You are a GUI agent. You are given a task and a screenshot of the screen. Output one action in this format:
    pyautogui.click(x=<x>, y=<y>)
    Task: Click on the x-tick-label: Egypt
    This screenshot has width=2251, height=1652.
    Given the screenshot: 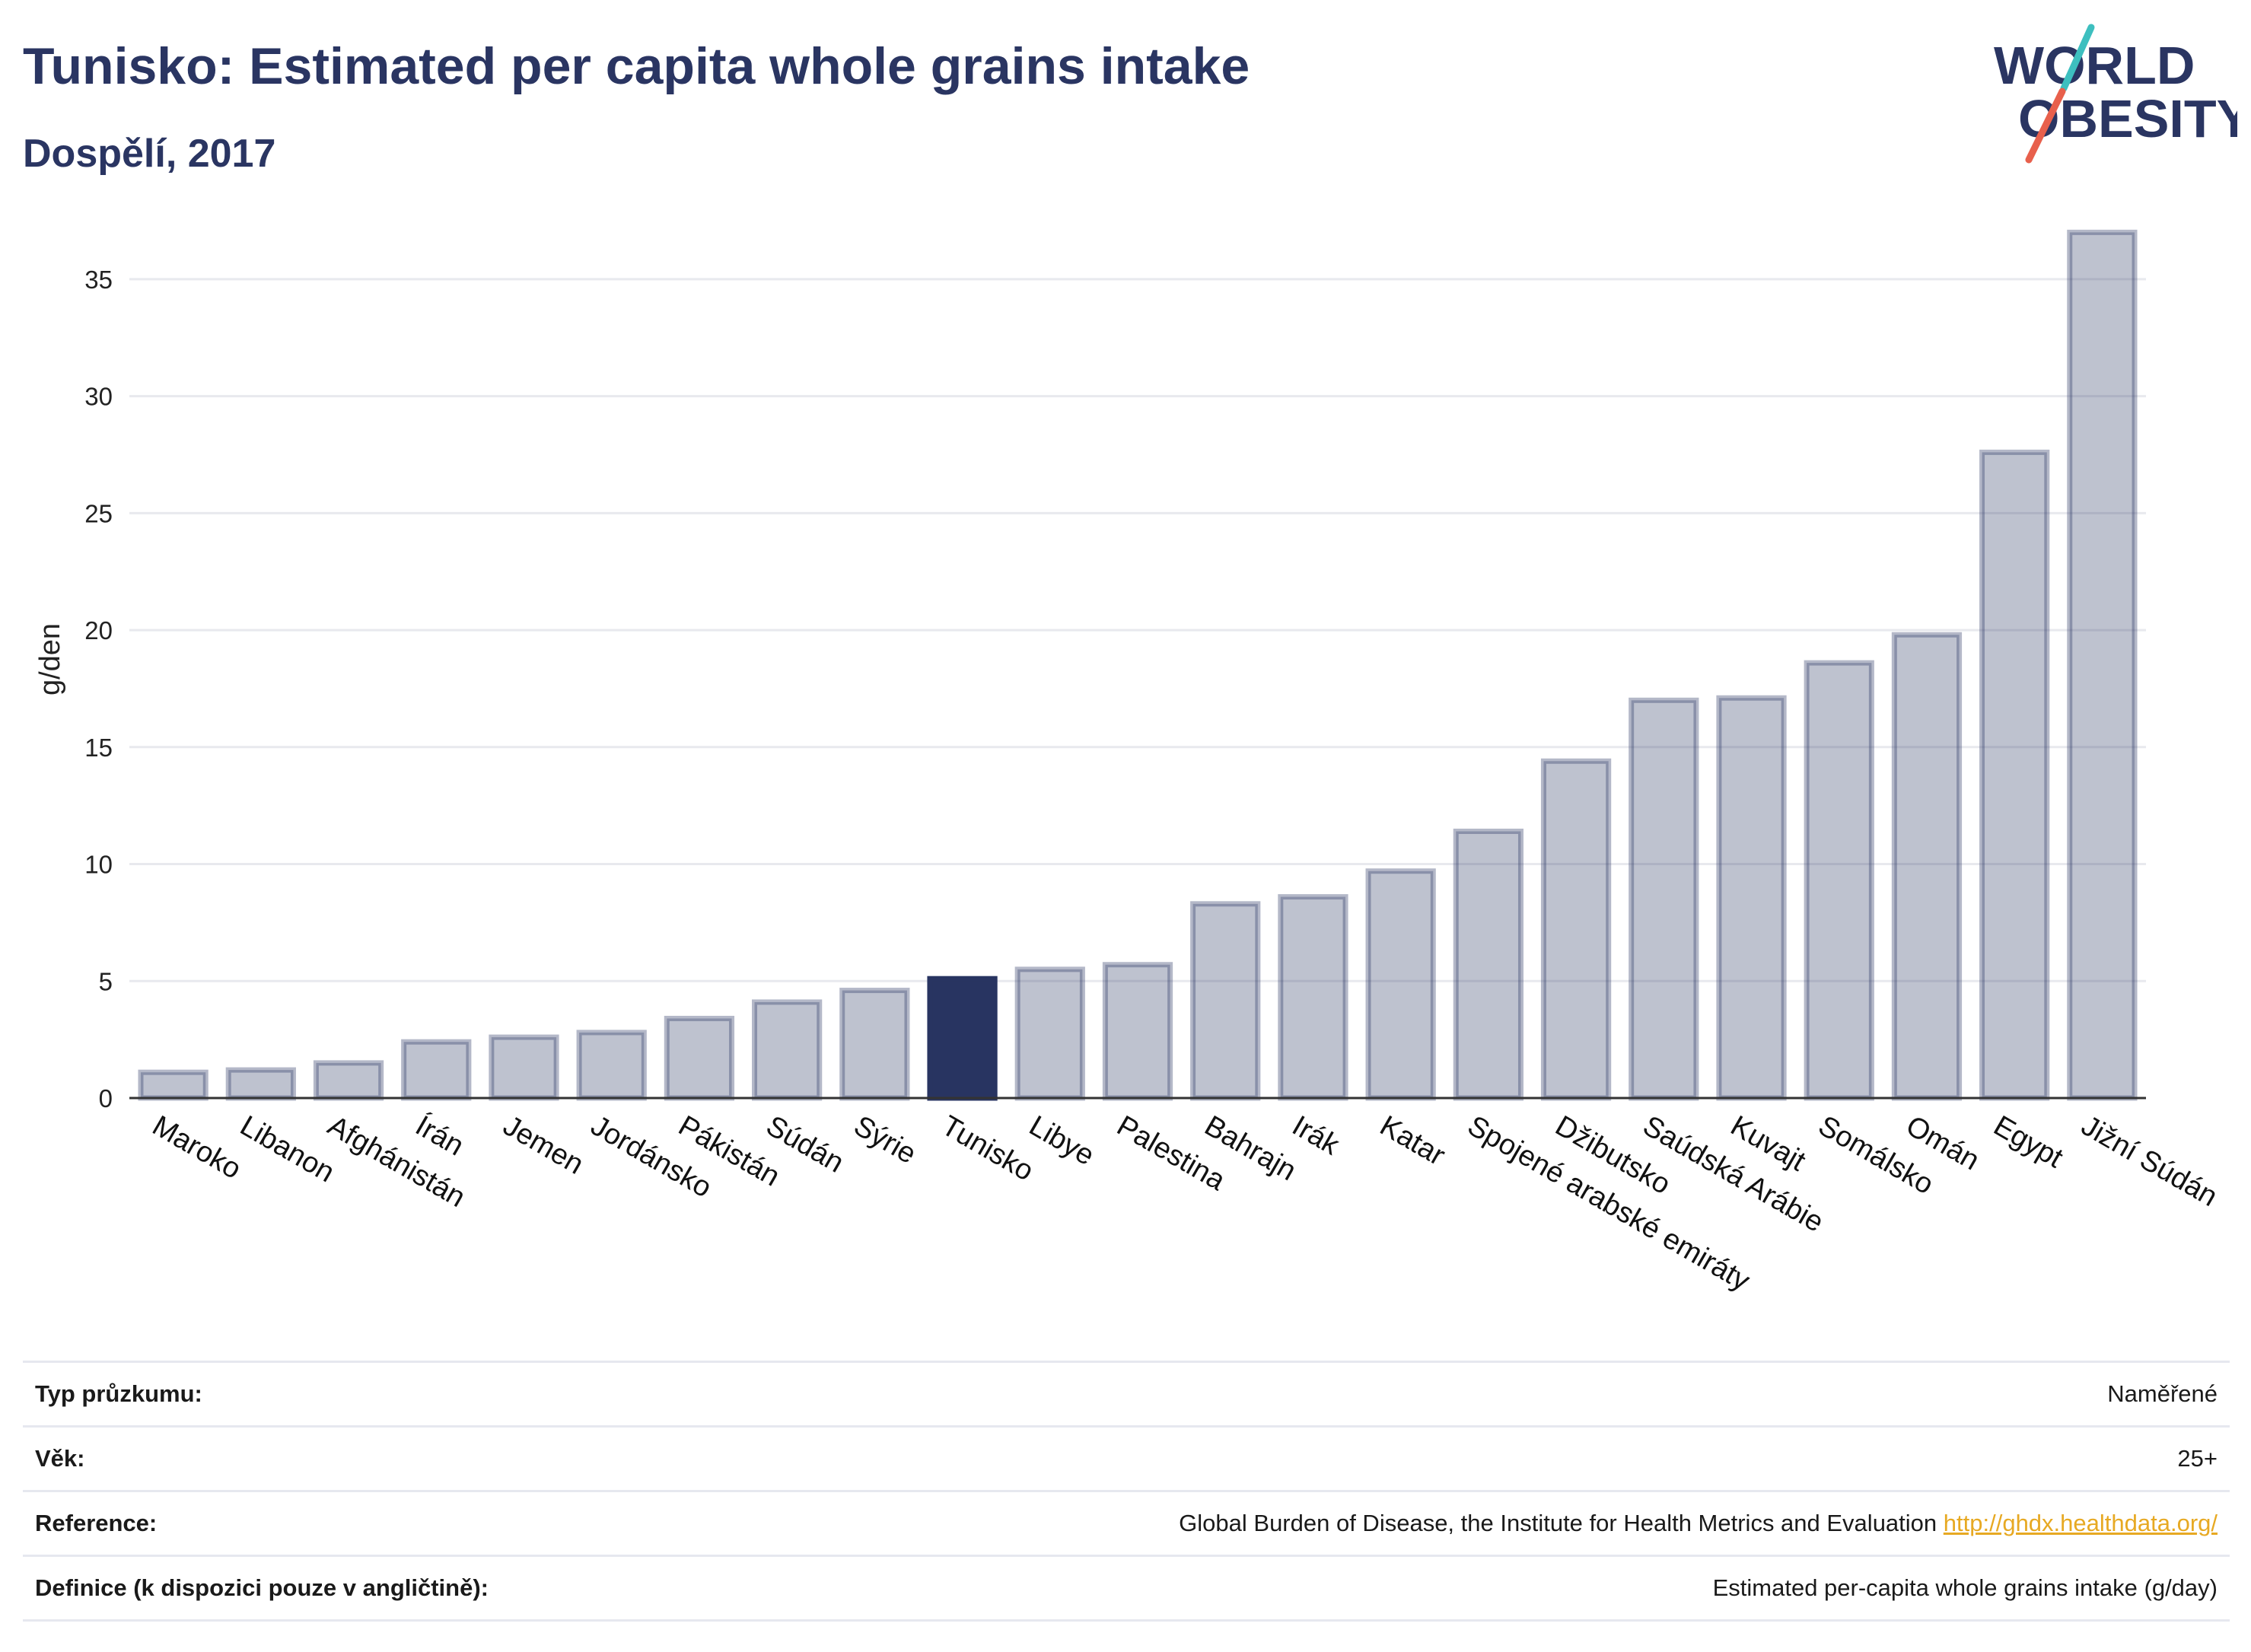 What is the action you would take?
    pyautogui.click(x=2028, y=1141)
    